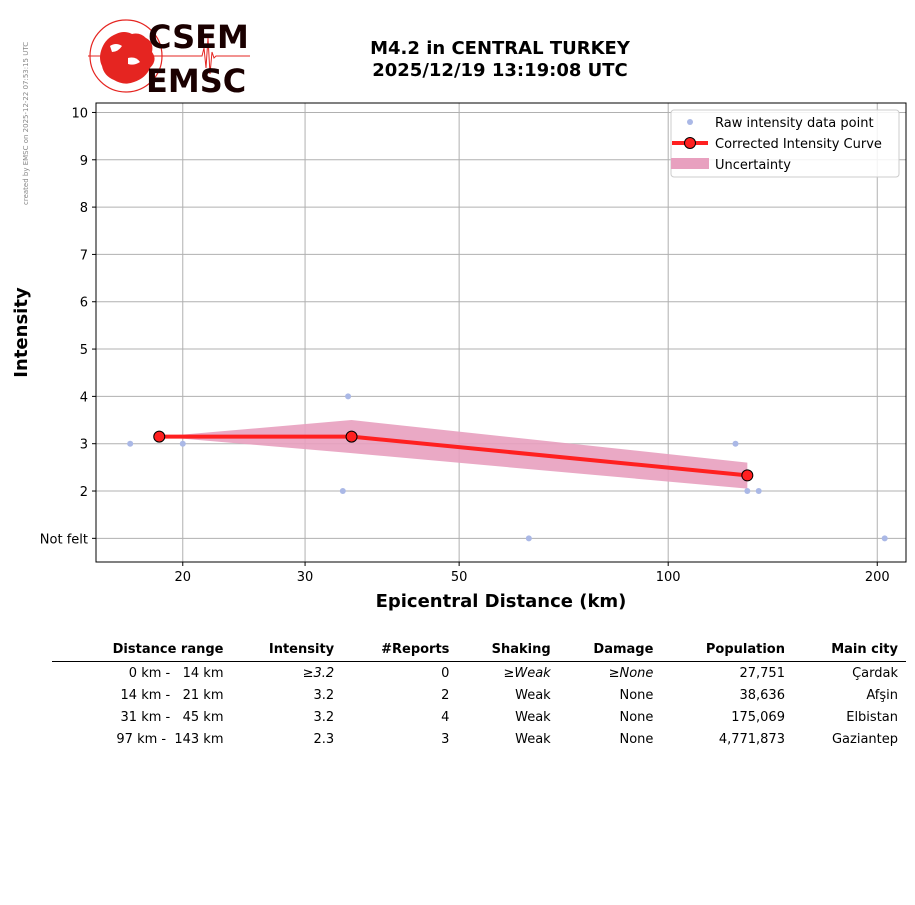 The height and width of the screenshot is (905, 915). I want to click on legend-curve-marker, so click(690, 143).